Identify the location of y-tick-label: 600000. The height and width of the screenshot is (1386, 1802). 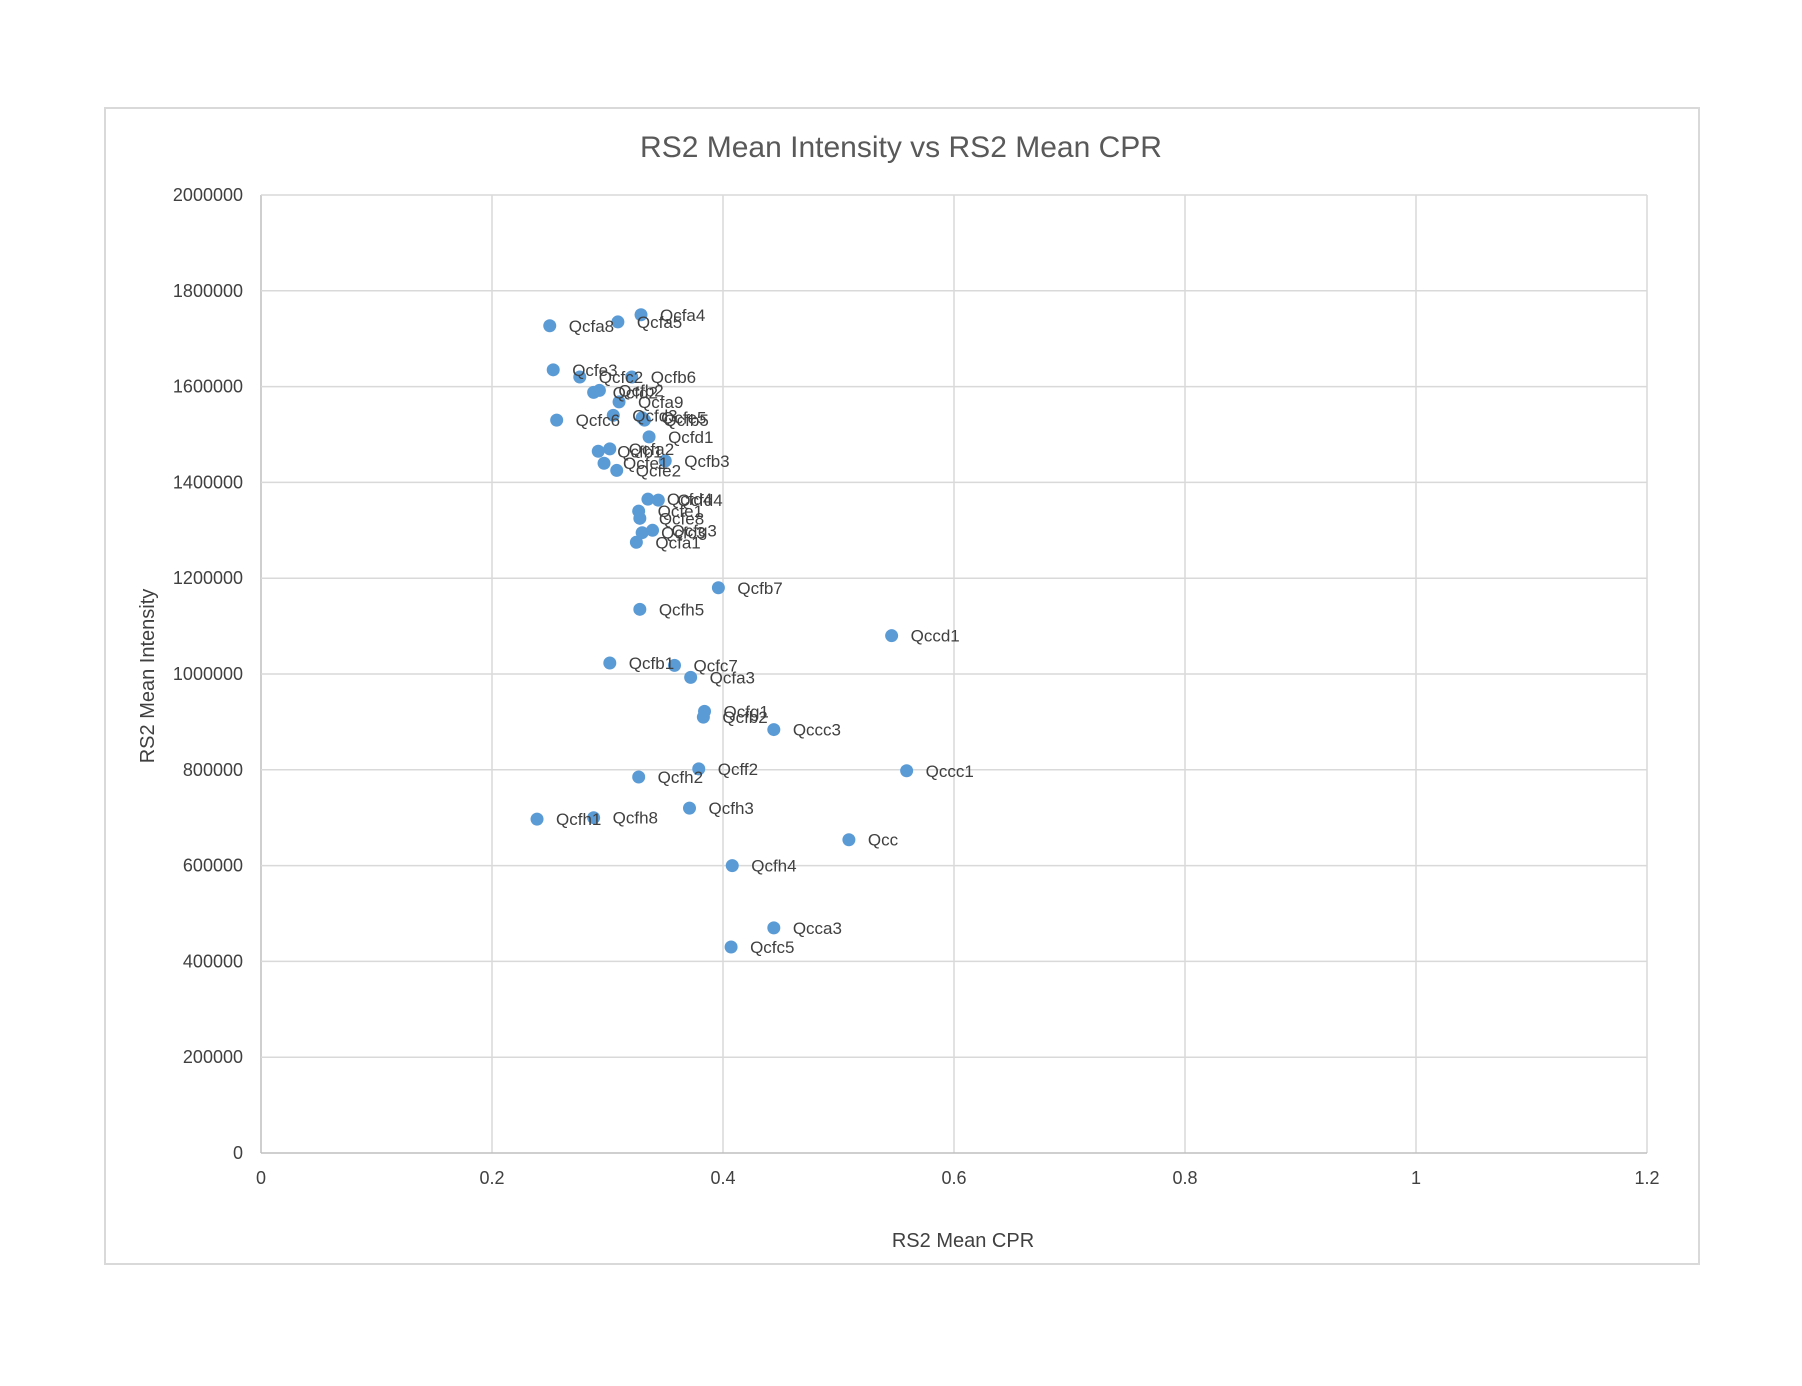
(213, 866).